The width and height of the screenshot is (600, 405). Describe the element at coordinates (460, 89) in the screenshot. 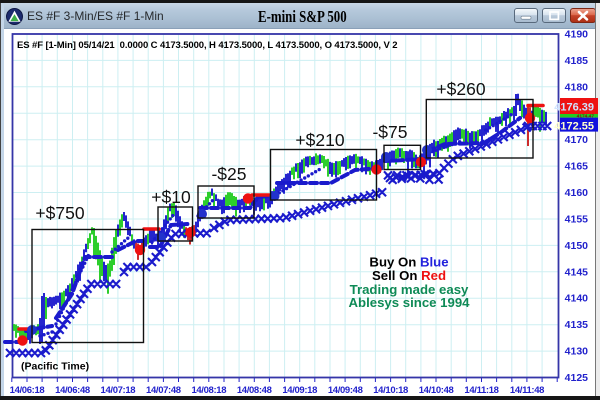

I see `svg-text: +$260` at that location.